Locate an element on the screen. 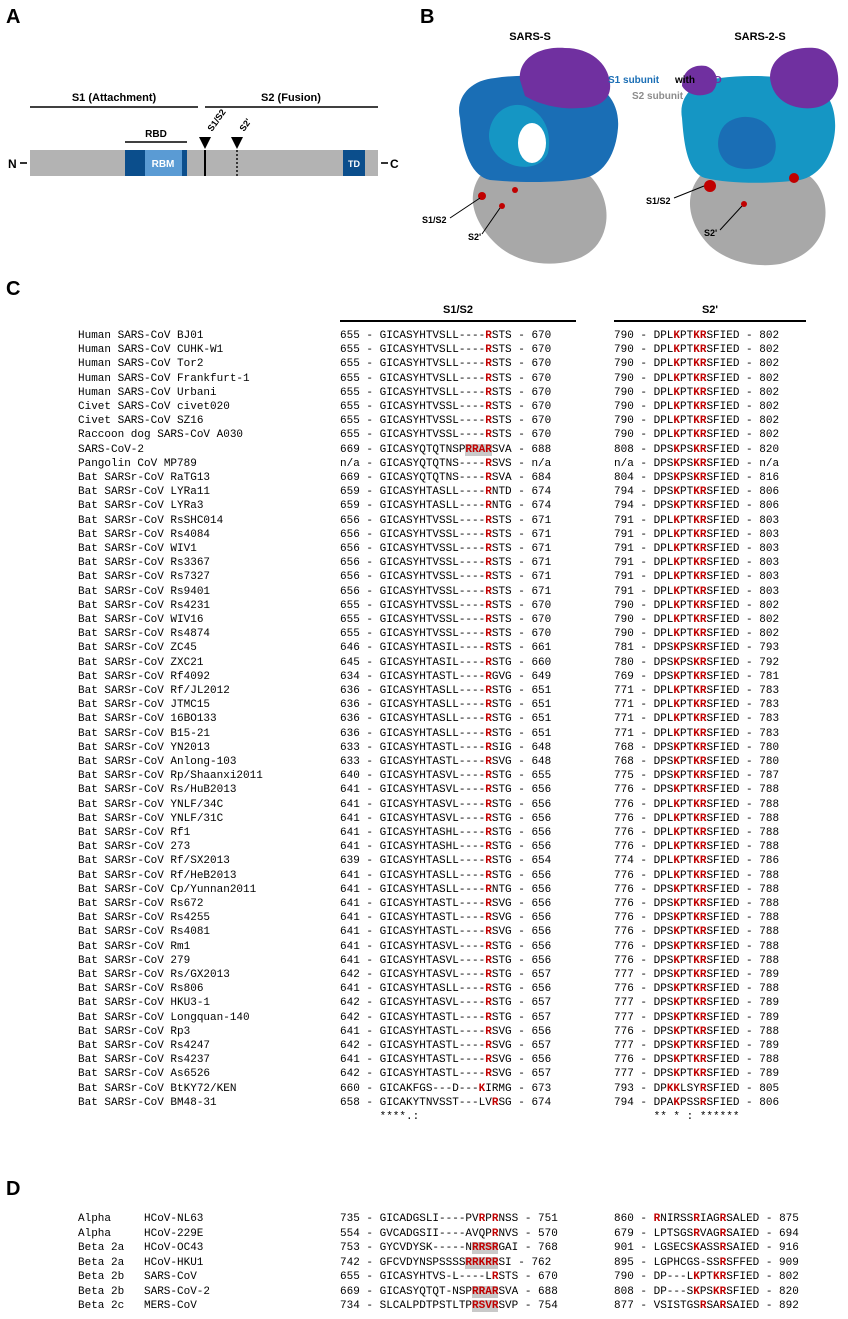 Image resolution: width=848 pixels, height=1319 pixels. strain-name: Bat SARSr-CoV Rs4255 is located at coordinates (144, 918).